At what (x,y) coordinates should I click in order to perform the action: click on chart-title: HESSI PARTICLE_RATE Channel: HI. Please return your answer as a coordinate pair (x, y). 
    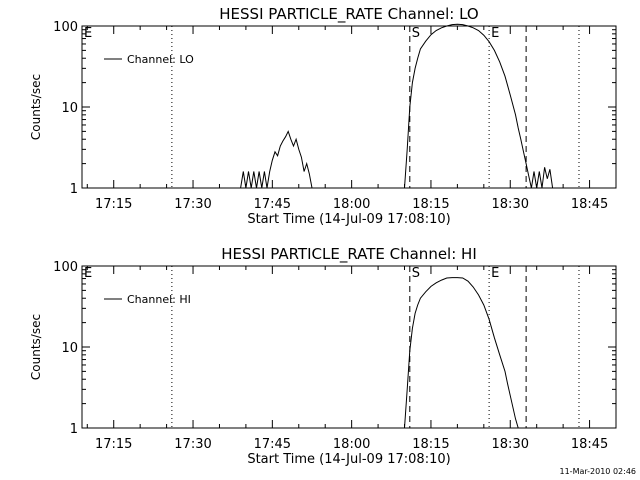
    Looking at the image, I should click on (349, 254).